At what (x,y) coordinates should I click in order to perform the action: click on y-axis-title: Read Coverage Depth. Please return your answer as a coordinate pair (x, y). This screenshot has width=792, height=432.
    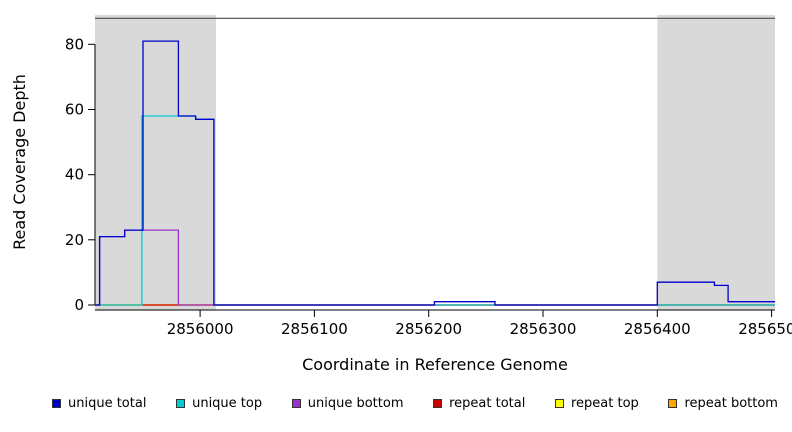
    Looking at the image, I should click on (19, 162).